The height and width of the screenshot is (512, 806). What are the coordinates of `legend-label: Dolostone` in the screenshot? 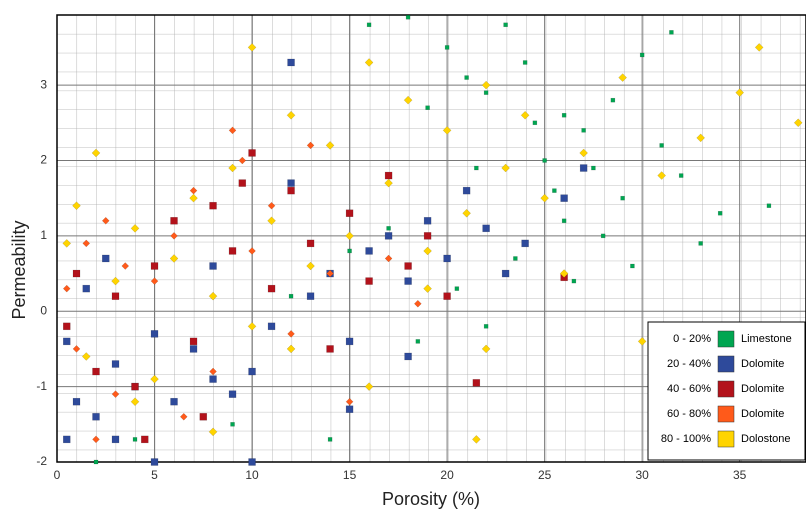 It's located at (766, 439).